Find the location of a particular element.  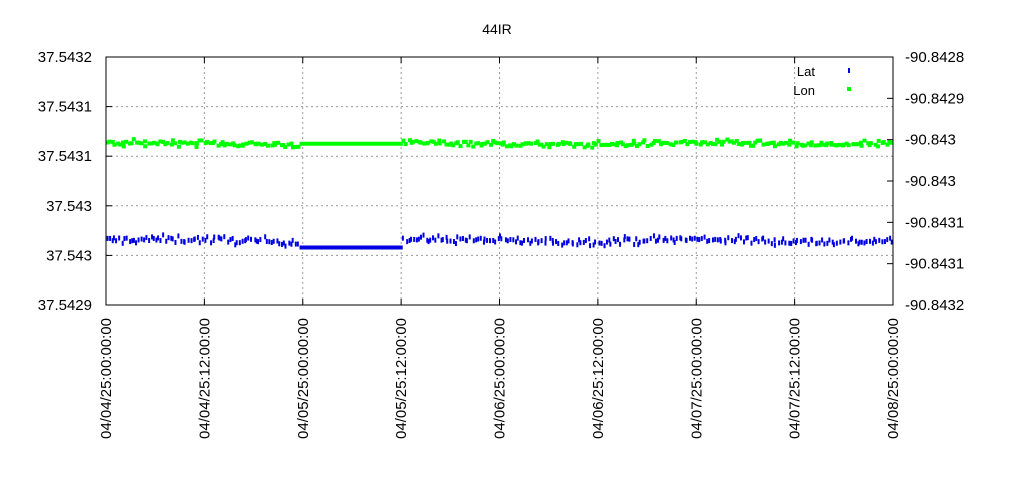

left-tick-label: 37.5431 is located at coordinates (65, 156).